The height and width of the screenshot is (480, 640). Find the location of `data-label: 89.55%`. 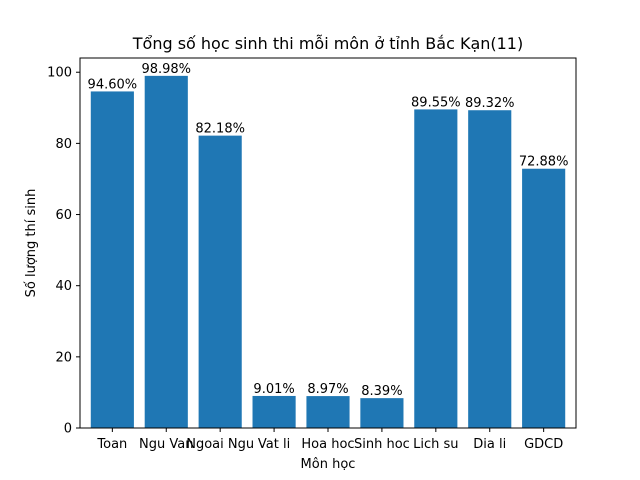

data-label: 89.55% is located at coordinates (436, 102).